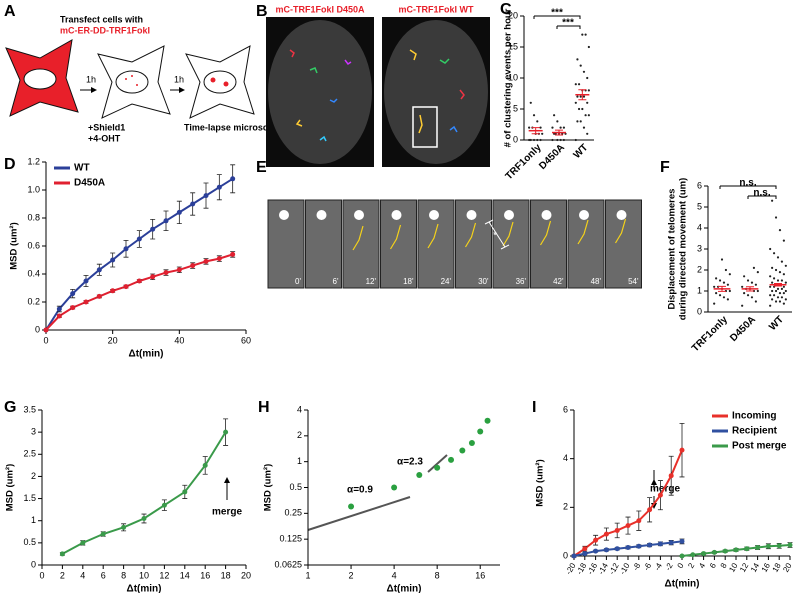 Image resolution: width=800 pixels, height=593 pixels. I want to click on time-label: 42', so click(558, 281).